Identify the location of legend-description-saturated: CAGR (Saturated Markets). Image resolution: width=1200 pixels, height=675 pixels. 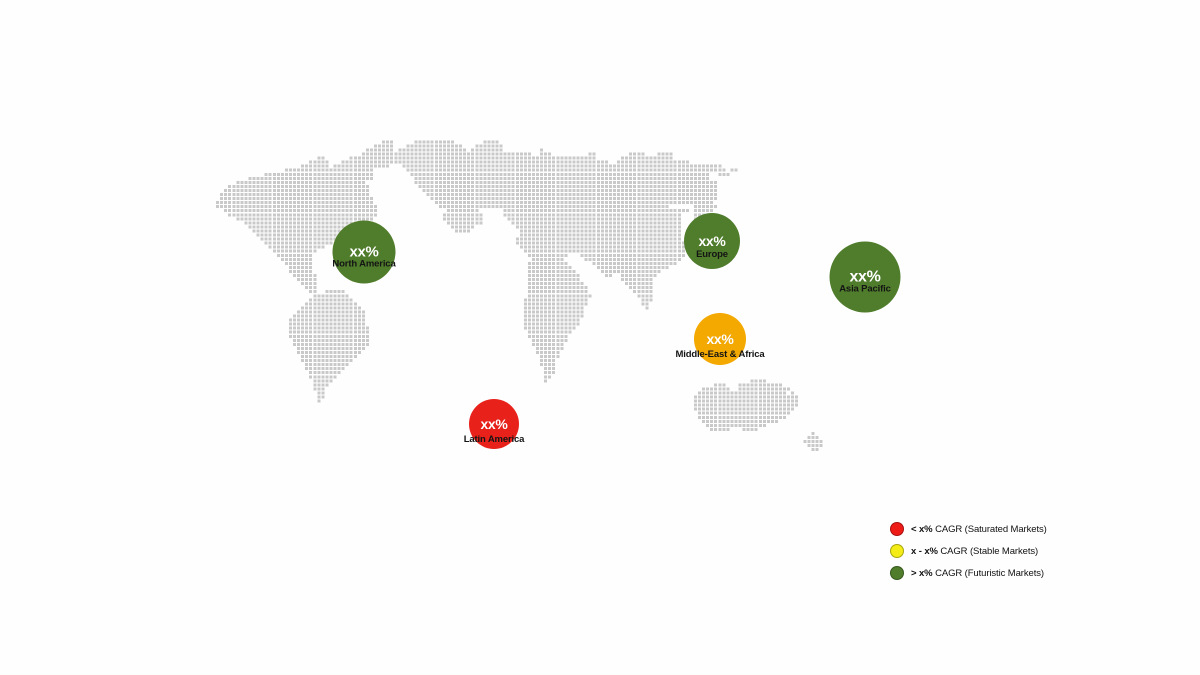
(989, 529).